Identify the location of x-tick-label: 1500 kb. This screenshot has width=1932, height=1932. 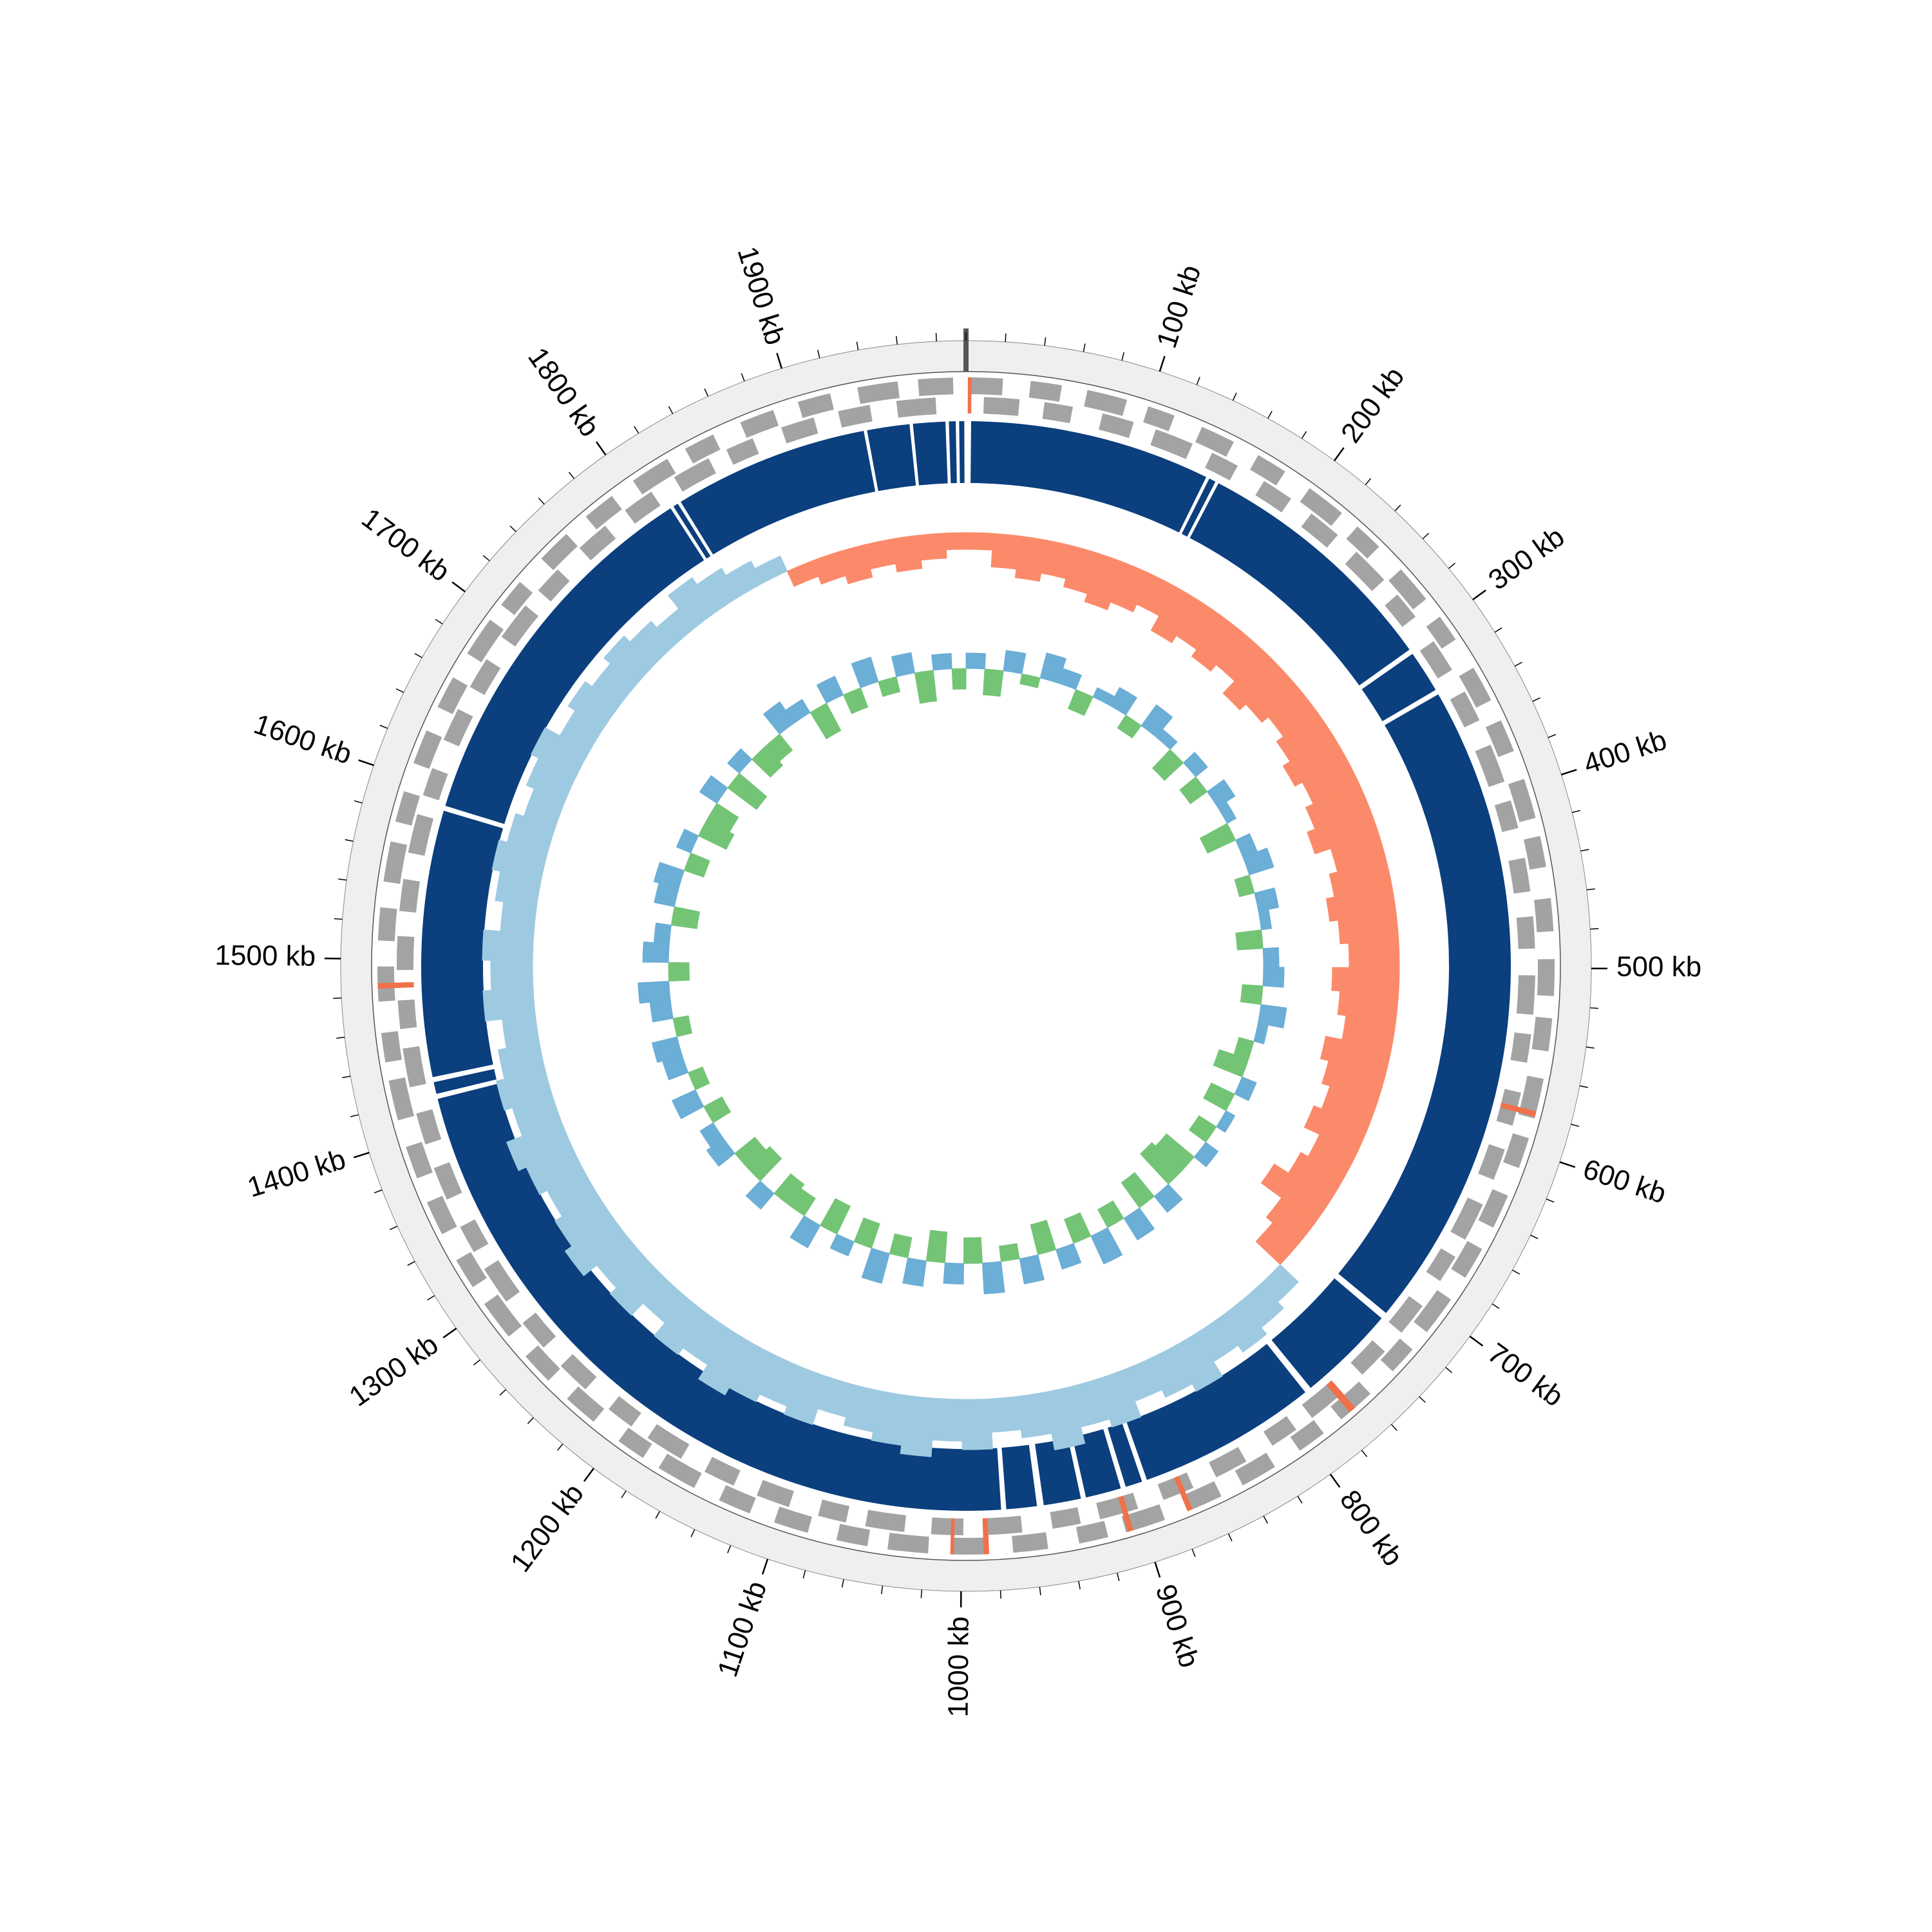
(265, 956).